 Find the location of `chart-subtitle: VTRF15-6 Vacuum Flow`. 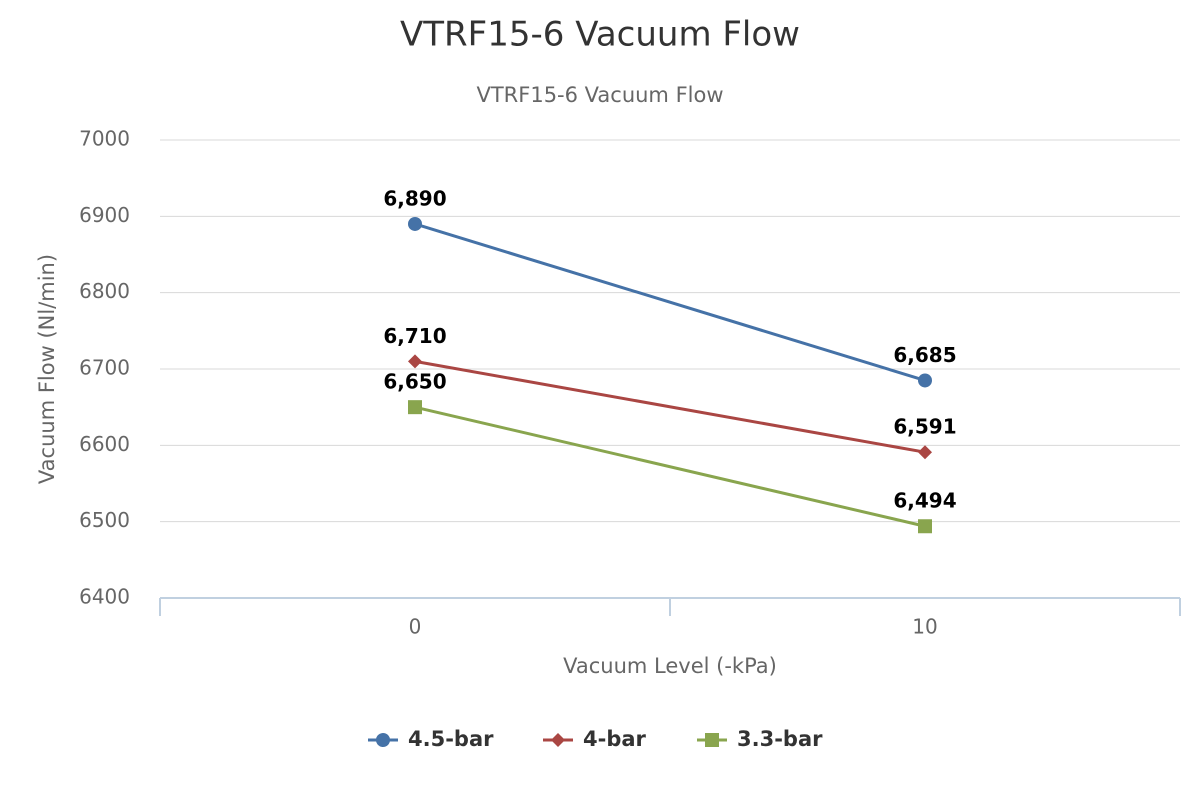

chart-subtitle: VTRF15-6 Vacuum Flow is located at coordinates (599, 95).